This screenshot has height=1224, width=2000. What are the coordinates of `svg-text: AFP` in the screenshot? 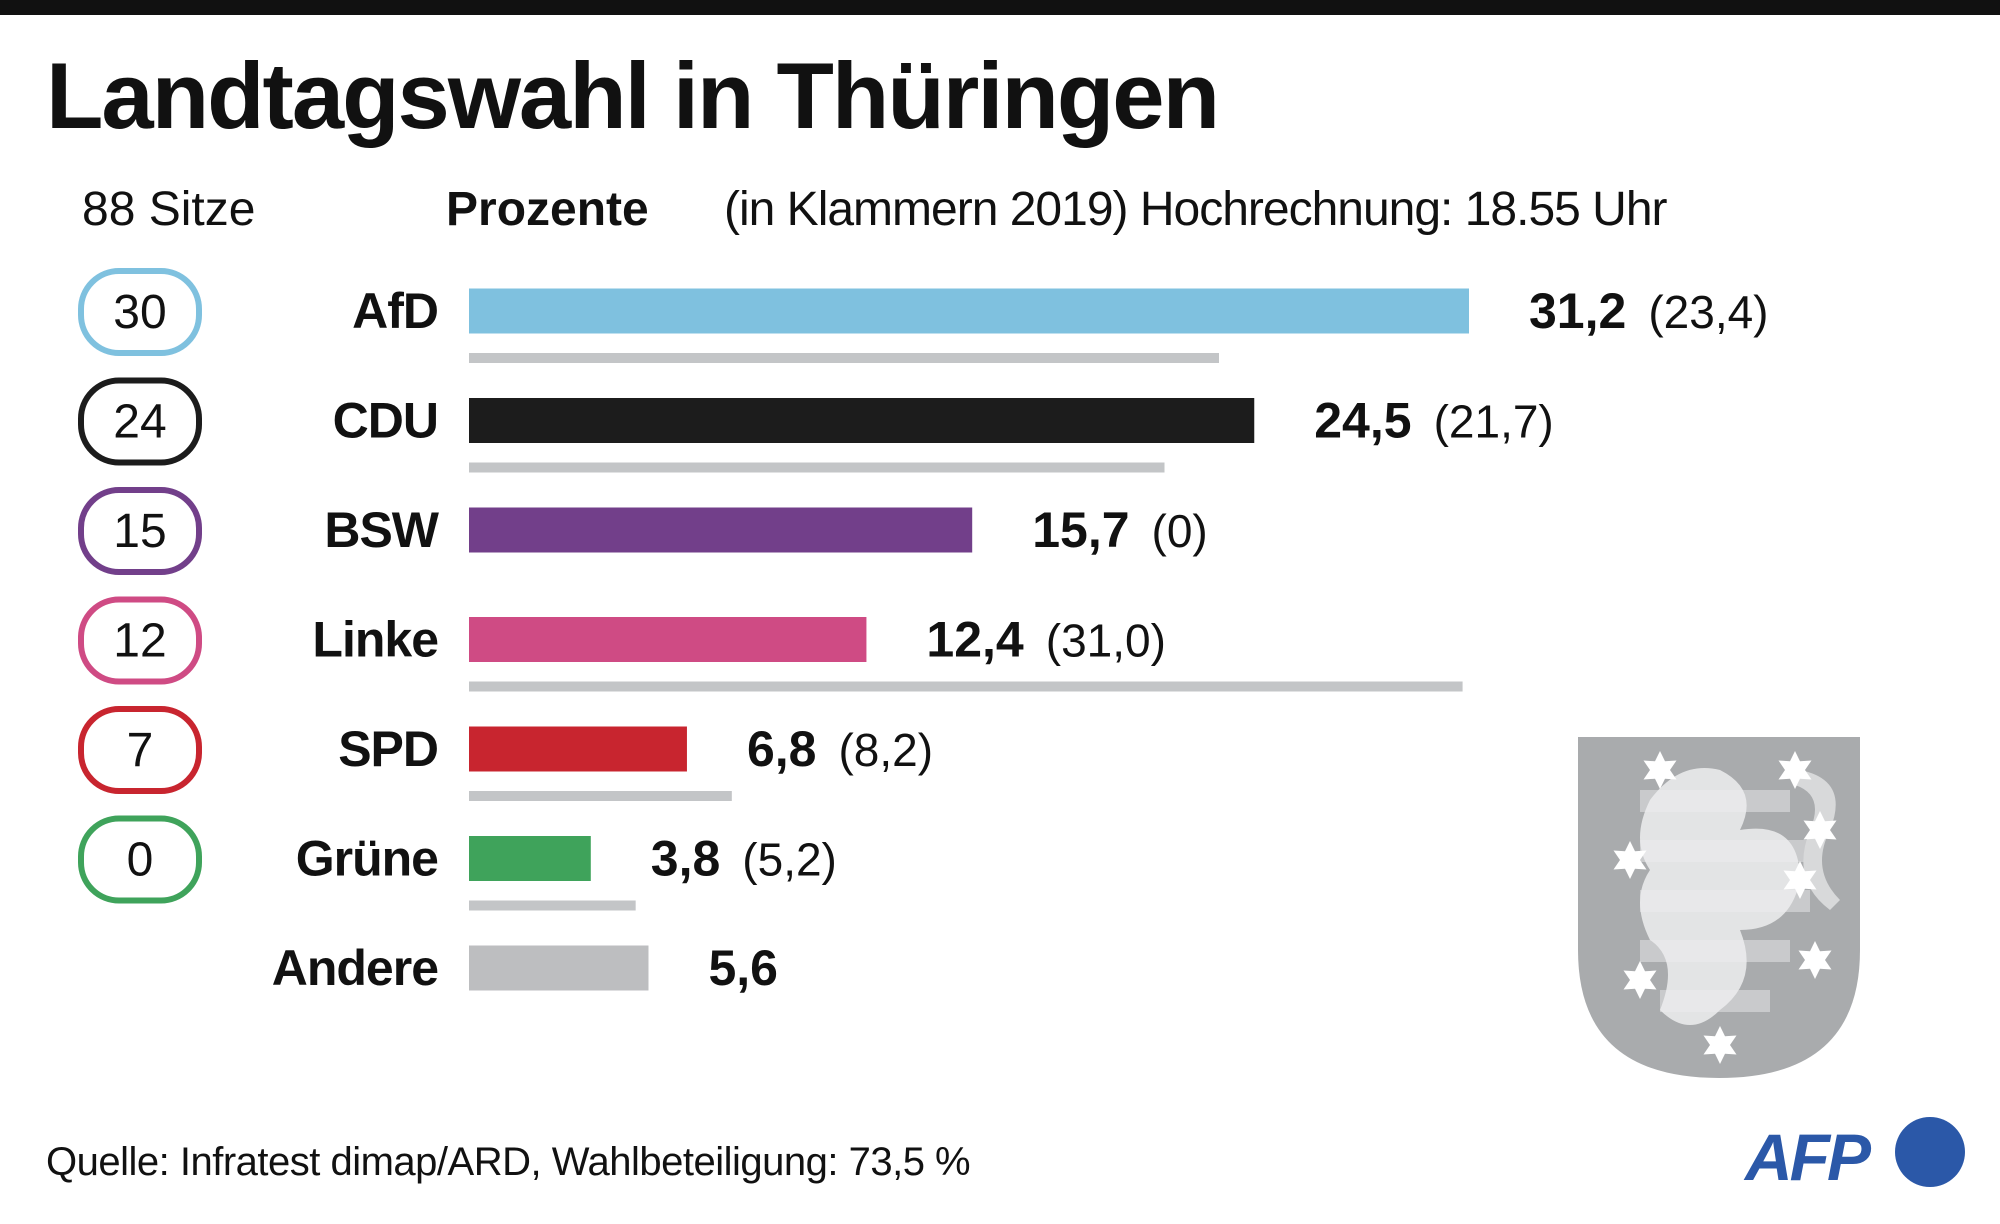 It's located at (1807, 1157).